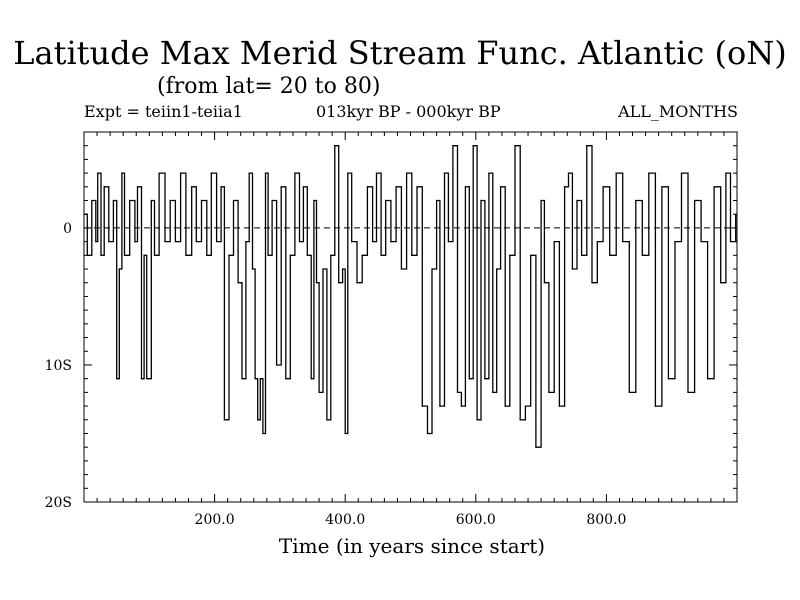  What do you see at coordinates (678, 111) in the screenshot?
I see `months-label: ALL_MONTHS` at bounding box center [678, 111].